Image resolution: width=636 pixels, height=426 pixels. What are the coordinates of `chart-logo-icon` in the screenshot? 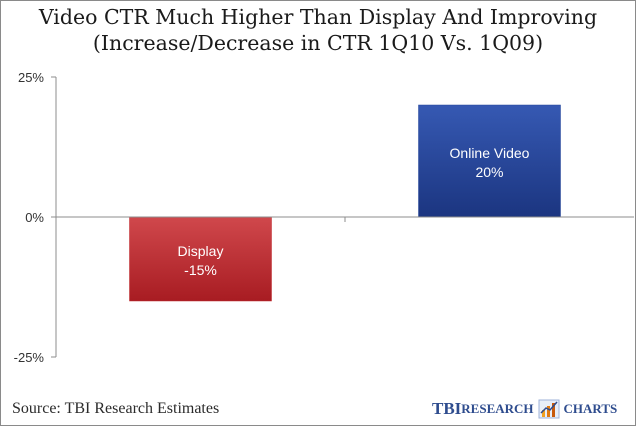 It's located at (549, 409).